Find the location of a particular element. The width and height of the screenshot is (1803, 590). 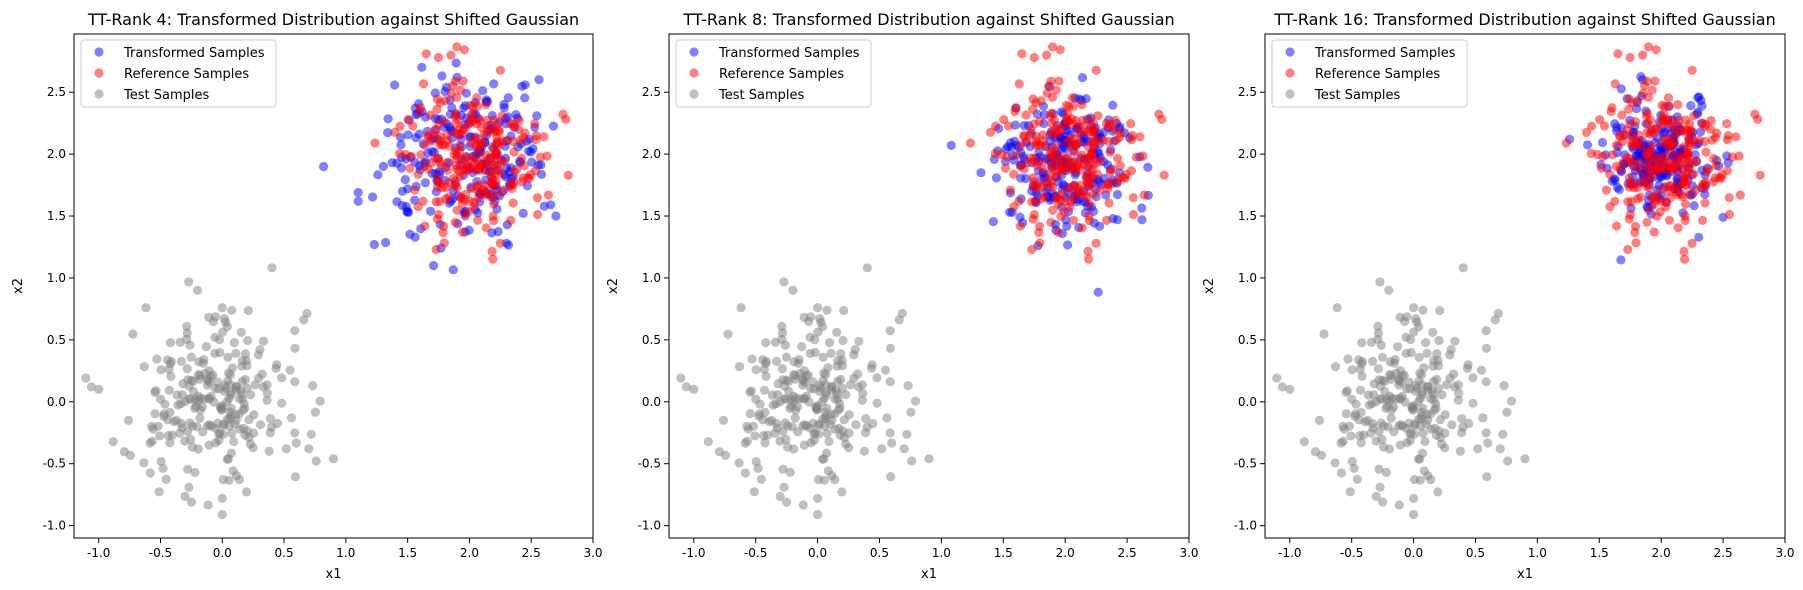

x-tick-label: 2.0 is located at coordinates (469, 553).